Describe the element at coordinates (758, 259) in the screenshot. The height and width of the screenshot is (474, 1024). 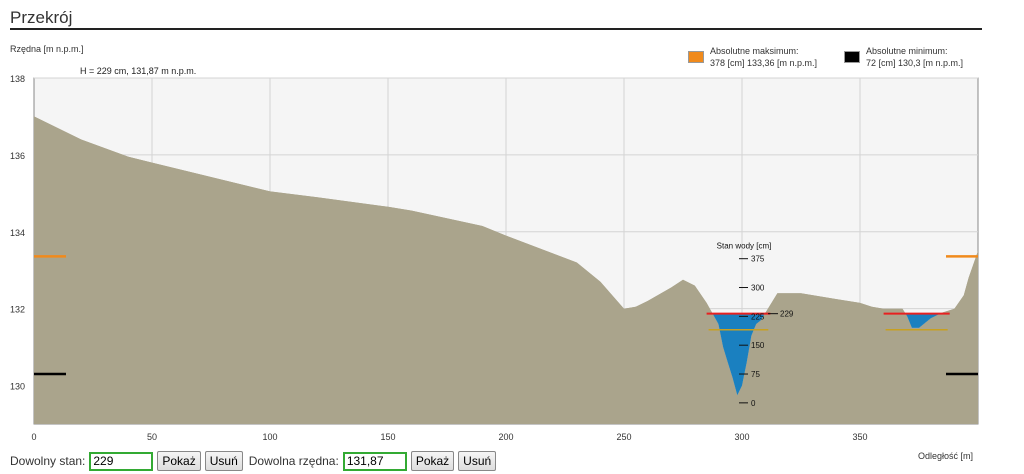
I see `gauge-tick-label: 375` at that location.